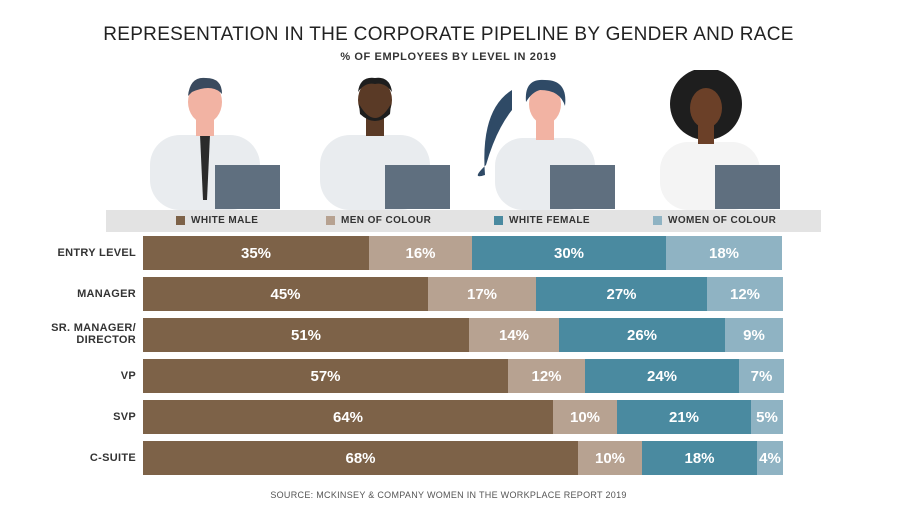 This screenshot has width=897, height=511. I want to click on data-label: 27%, so click(621, 294).